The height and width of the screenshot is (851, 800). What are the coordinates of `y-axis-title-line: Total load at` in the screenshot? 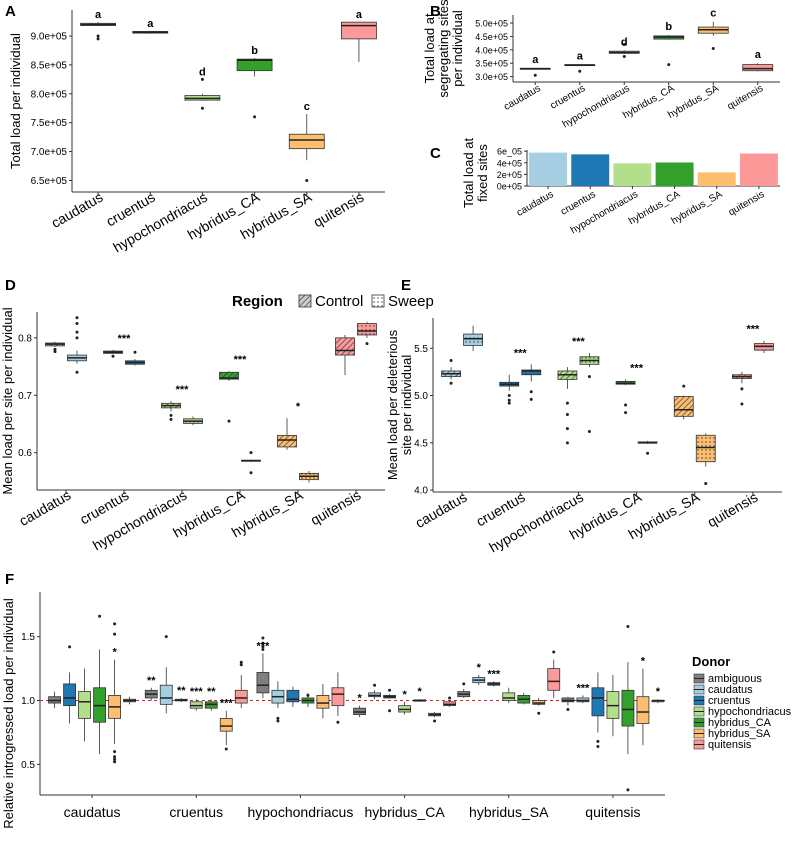 It's located at (429, 48).